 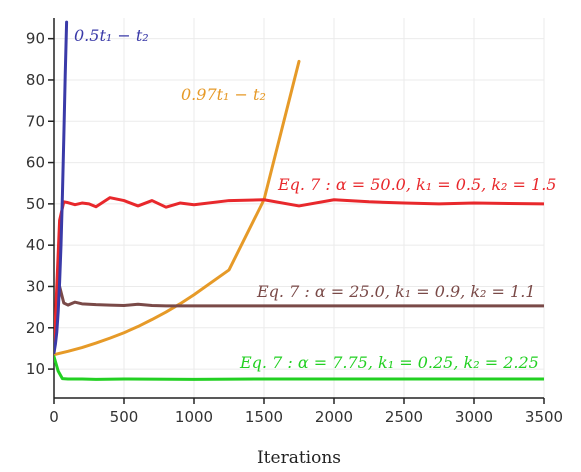 I want to click on y-tick-label-5: 60, so click(x=35, y=163).